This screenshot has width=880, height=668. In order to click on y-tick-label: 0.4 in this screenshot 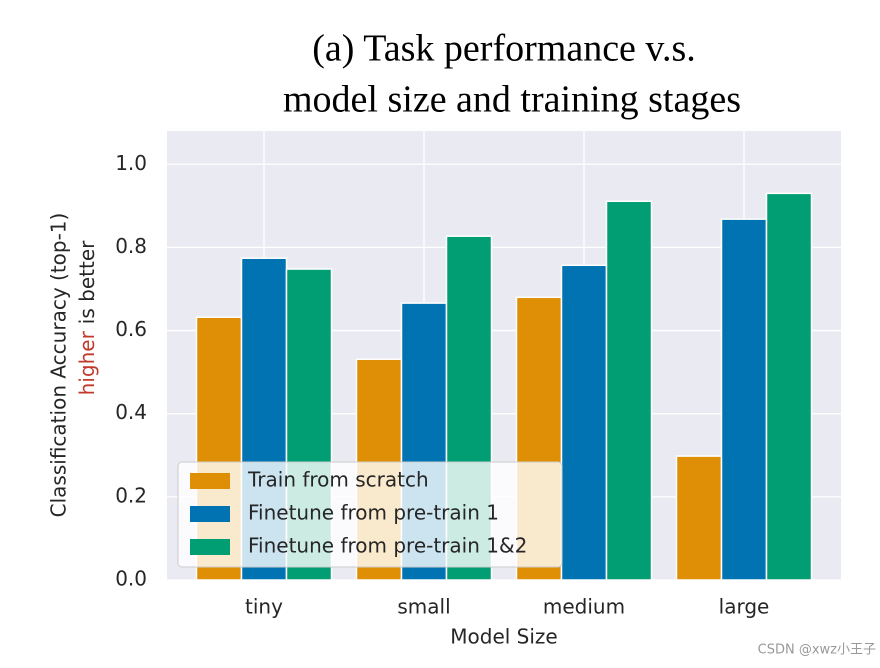, I will do `click(131, 412)`.